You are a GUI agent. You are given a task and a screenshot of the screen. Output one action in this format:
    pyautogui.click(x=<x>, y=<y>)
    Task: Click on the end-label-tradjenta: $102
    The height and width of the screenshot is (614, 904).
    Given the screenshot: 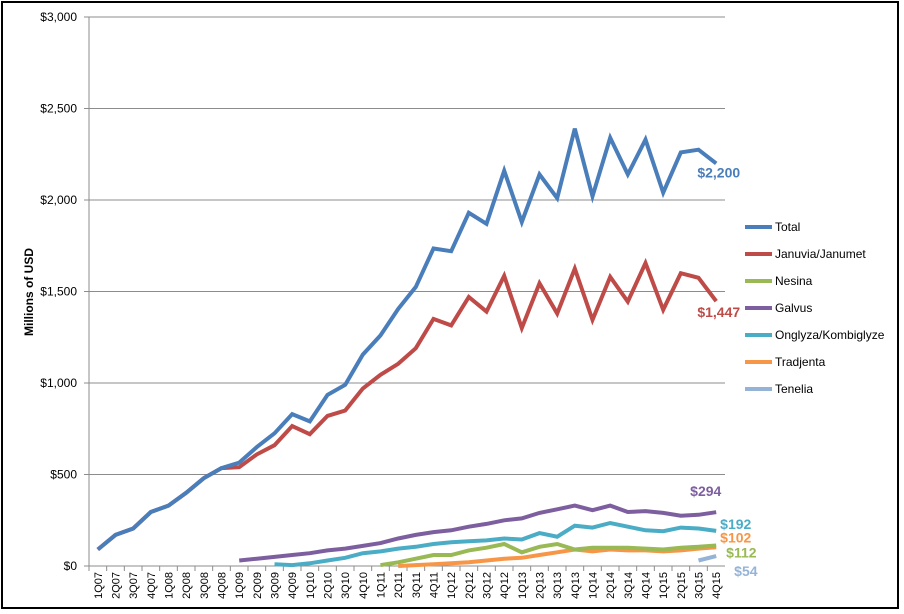 What is the action you would take?
    pyautogui.click(x=735, y=537)
    